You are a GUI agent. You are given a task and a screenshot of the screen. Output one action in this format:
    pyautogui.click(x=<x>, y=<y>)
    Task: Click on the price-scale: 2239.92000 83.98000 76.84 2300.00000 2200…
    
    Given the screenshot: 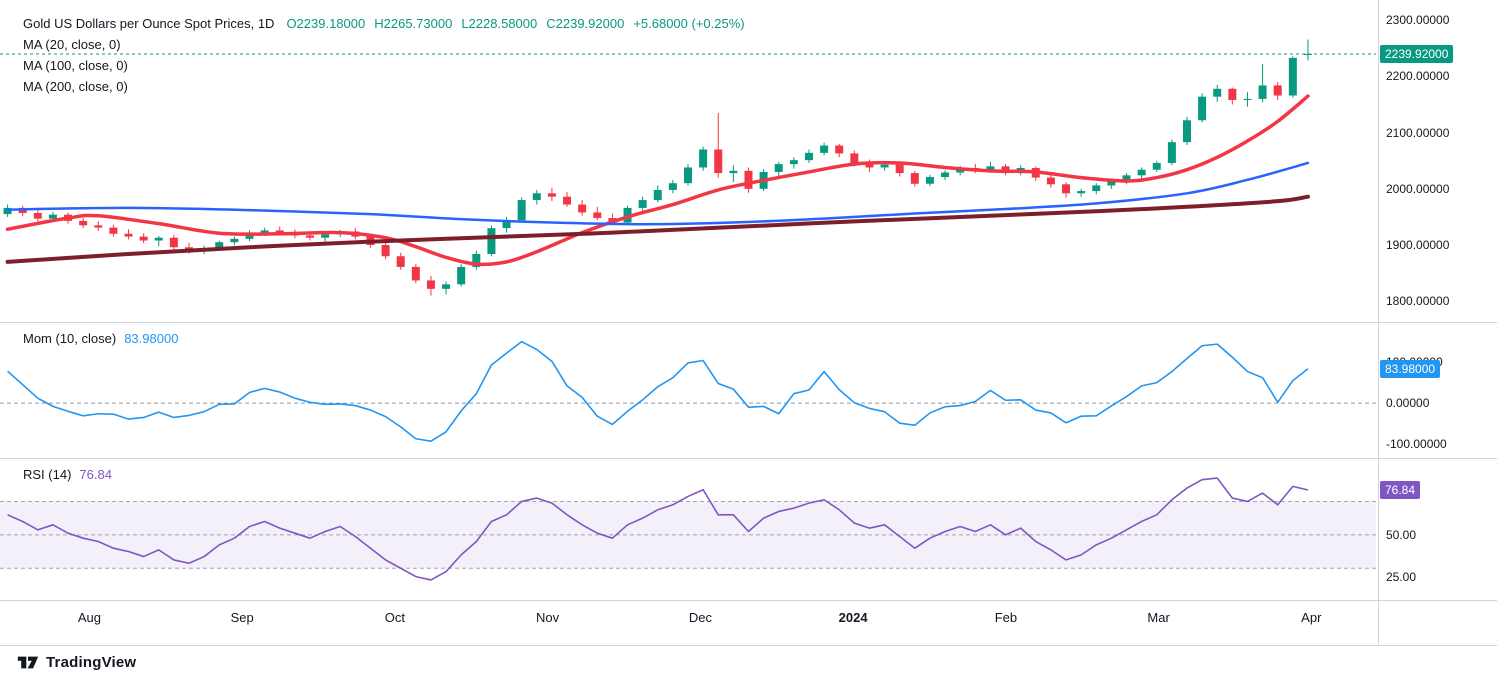 What is the action you would take?
    pyautogui.click(x=1438, y=322)
    